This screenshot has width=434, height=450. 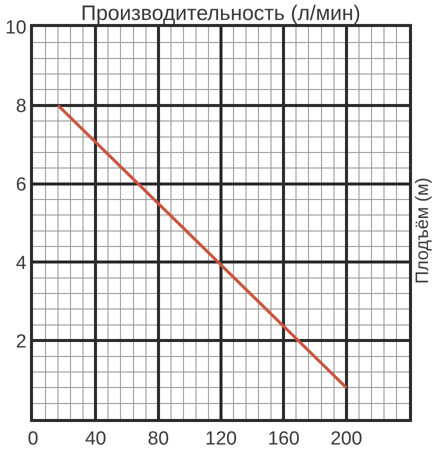 What do you see at coordinates (15, 28) in the screenshot?
I see `y-tick-label: 10` at bounding box center [15, 28].